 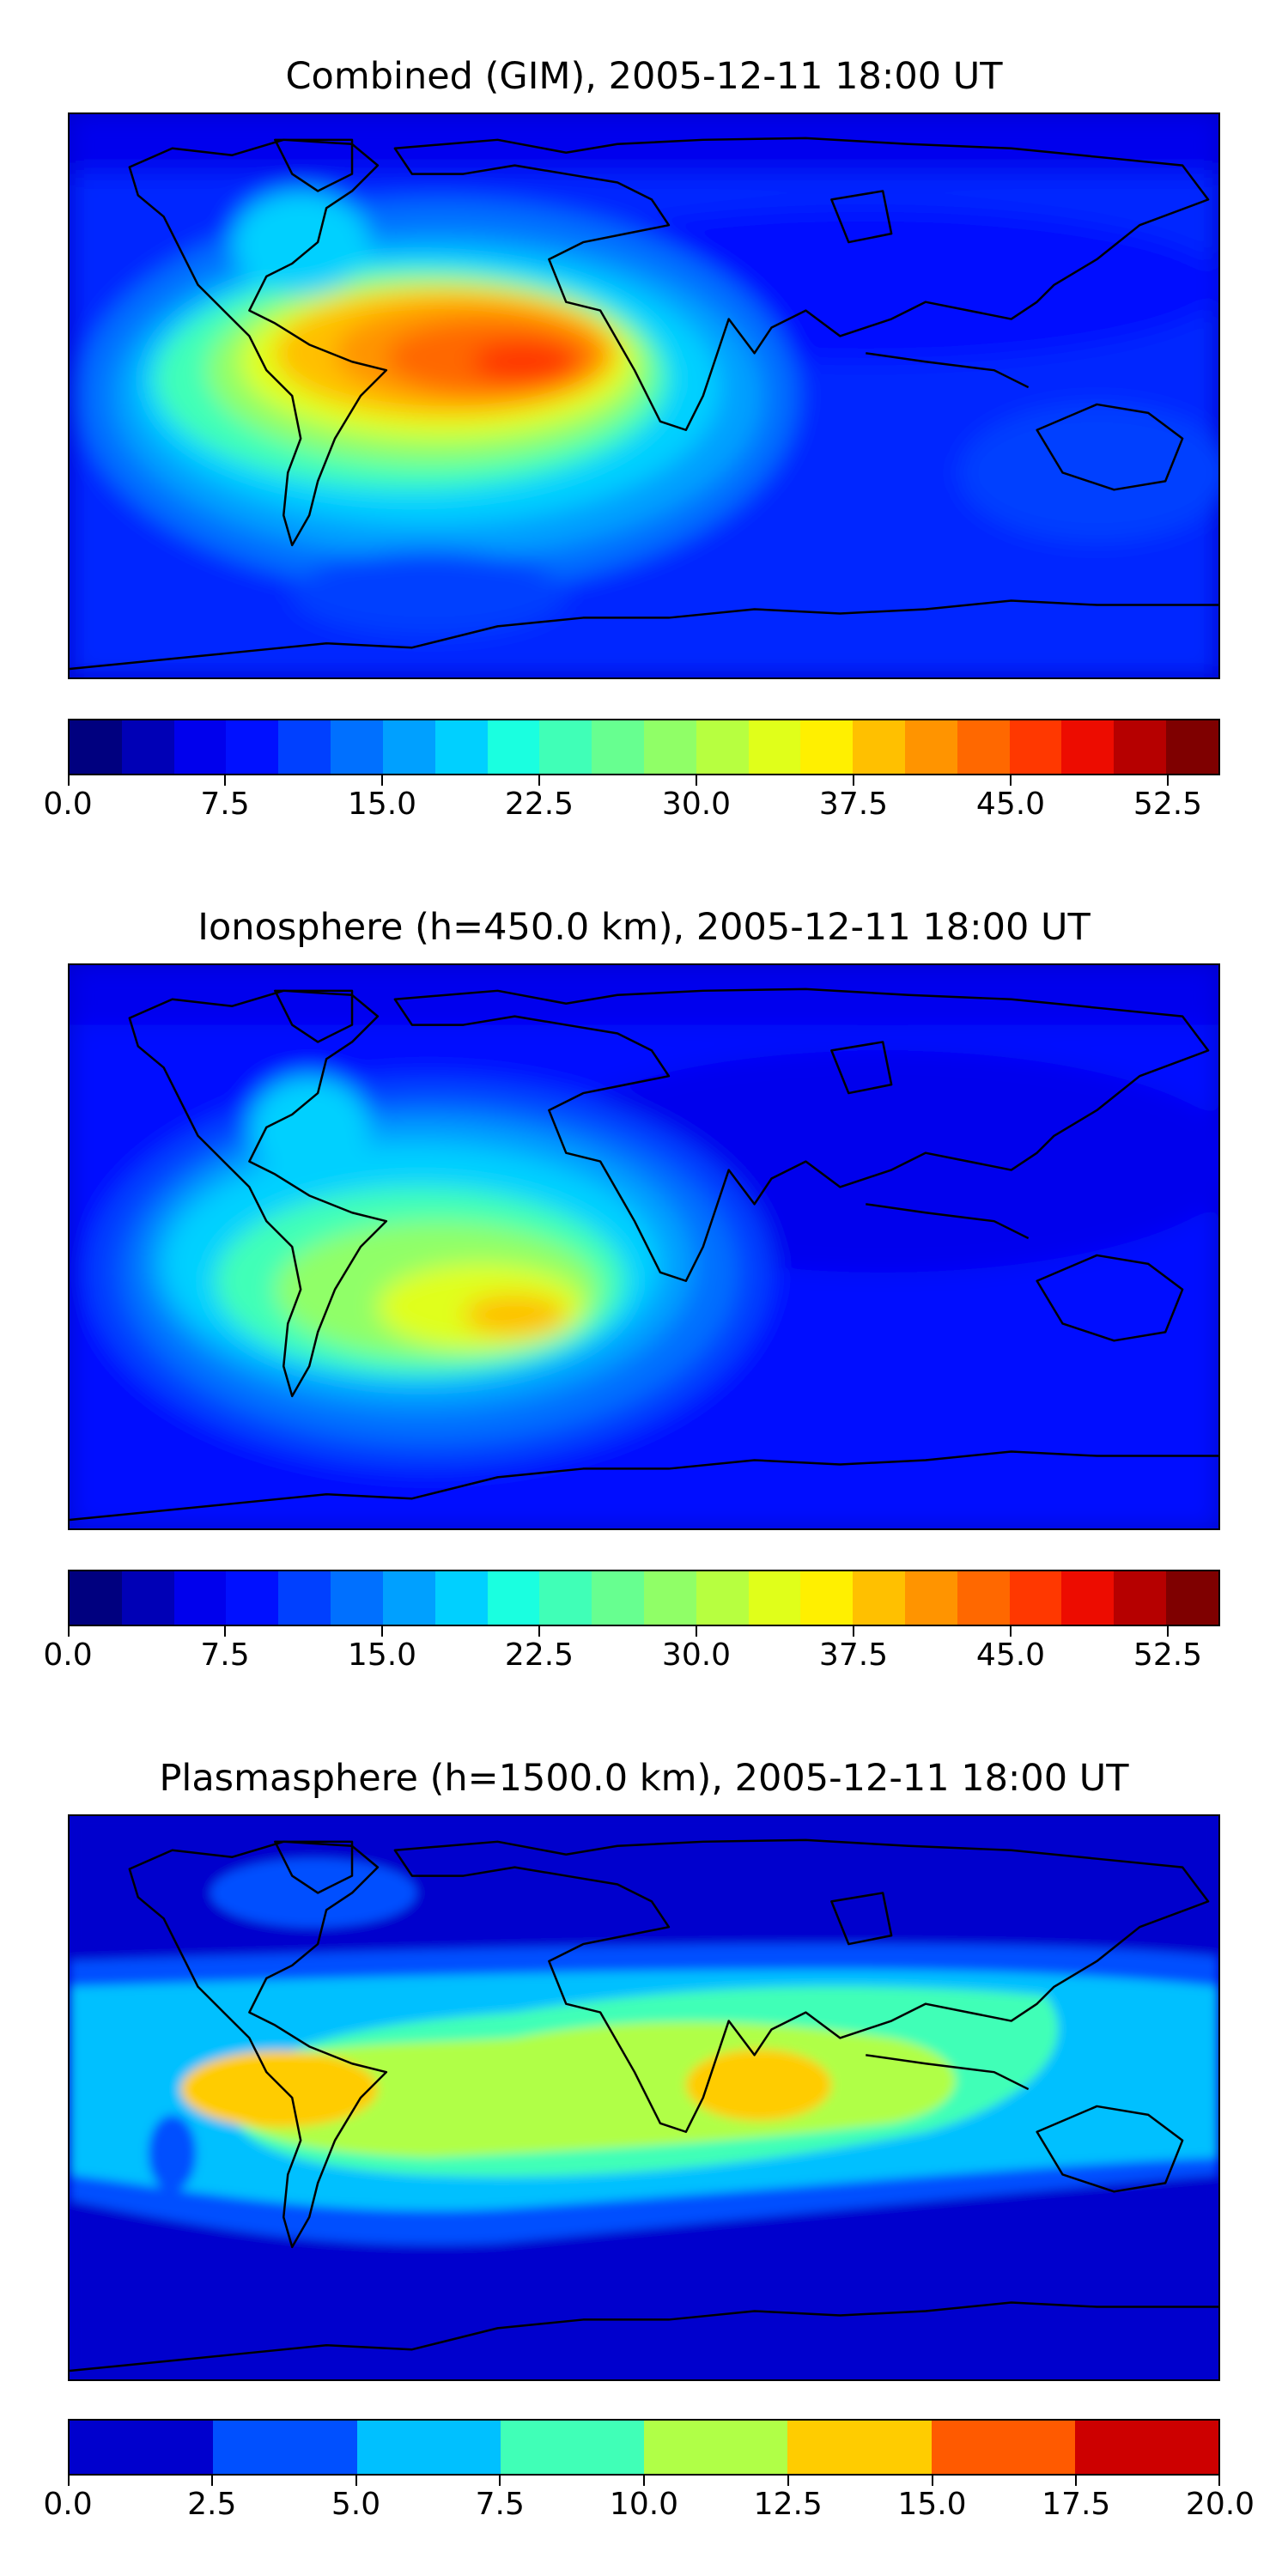 I want to click on colorbar-plasmasphere, so click(x=644, y=2448).